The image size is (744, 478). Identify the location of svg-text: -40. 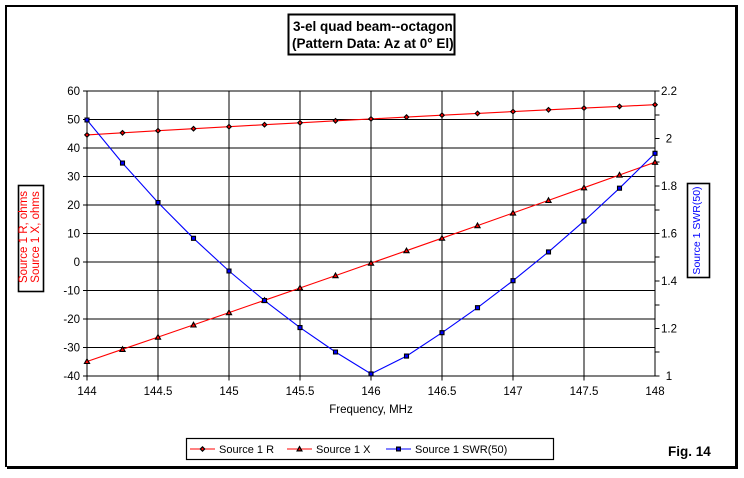
(71, 377).